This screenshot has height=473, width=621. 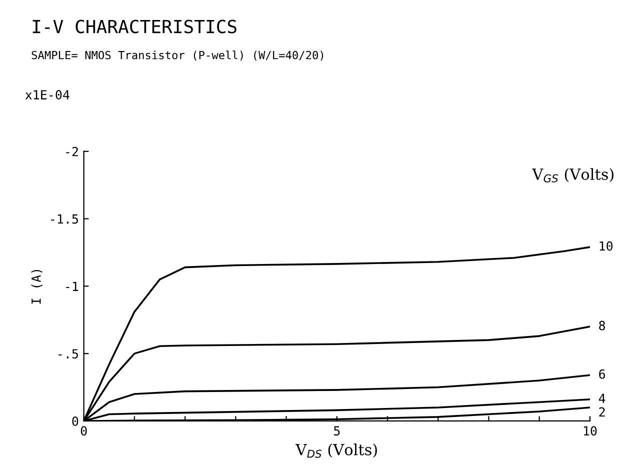 I want to click on y-tick-label: -1.5, so click(x=64, y=219).